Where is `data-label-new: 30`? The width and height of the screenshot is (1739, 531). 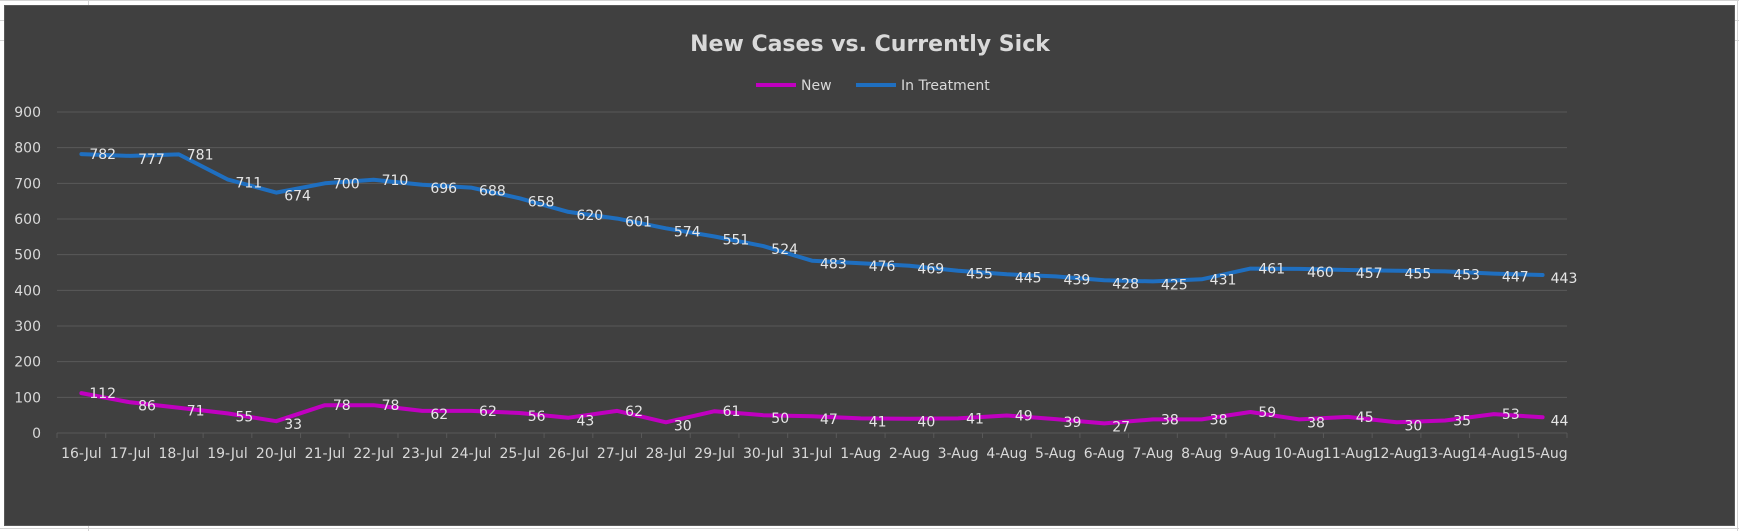 data-label-new: 30 is located at coordinates (1414, 426).